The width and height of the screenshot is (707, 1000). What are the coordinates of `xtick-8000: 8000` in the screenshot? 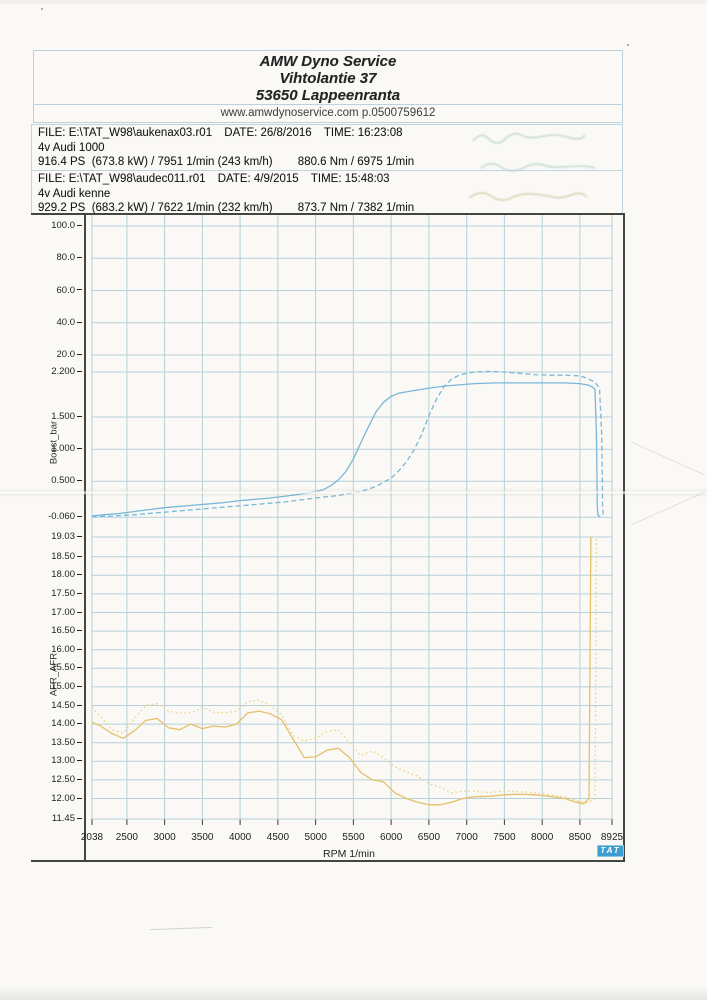 It's located at (542, 837).